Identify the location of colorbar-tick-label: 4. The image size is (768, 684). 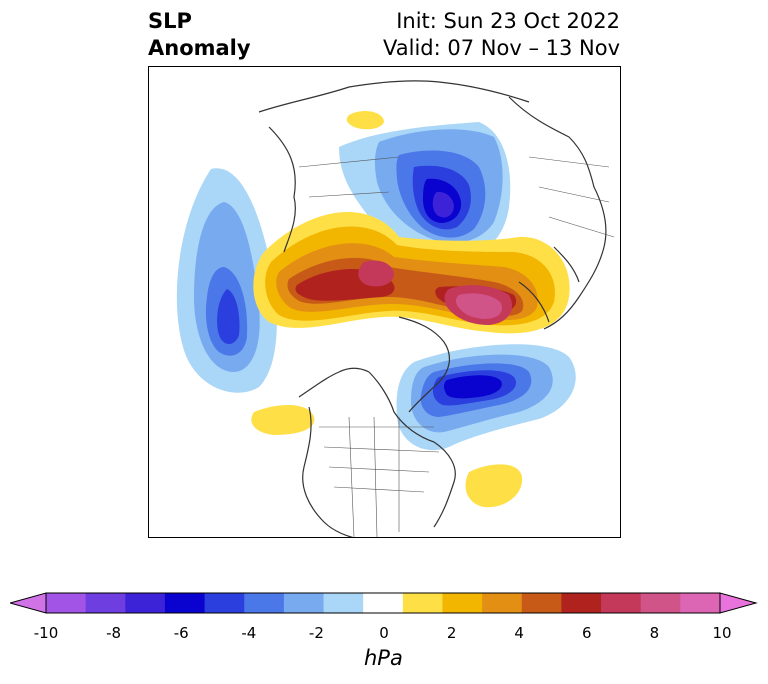
(519, 633).